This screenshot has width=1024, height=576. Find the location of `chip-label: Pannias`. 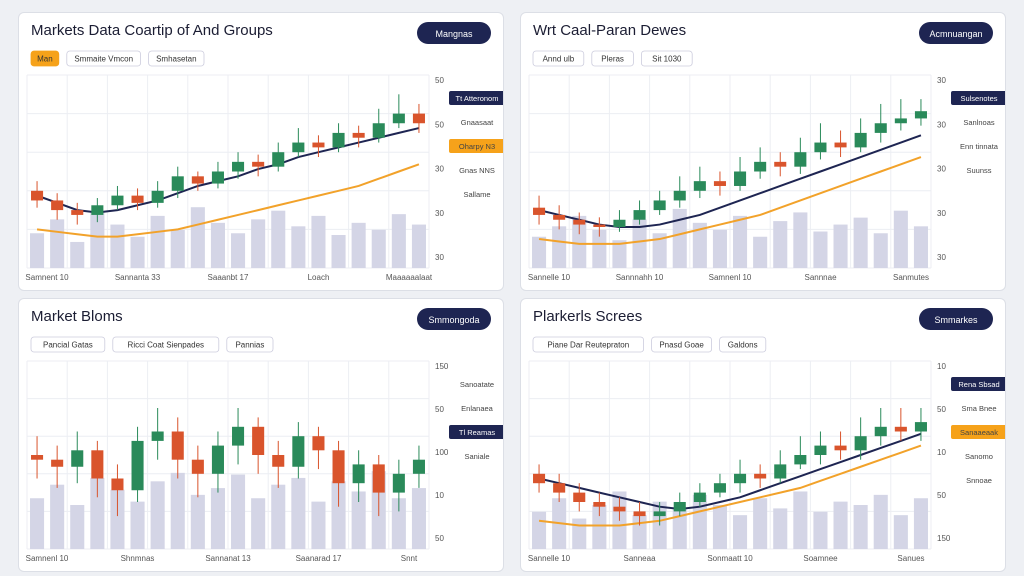

chip-label: Pannias is located at coordinates (249, 345).